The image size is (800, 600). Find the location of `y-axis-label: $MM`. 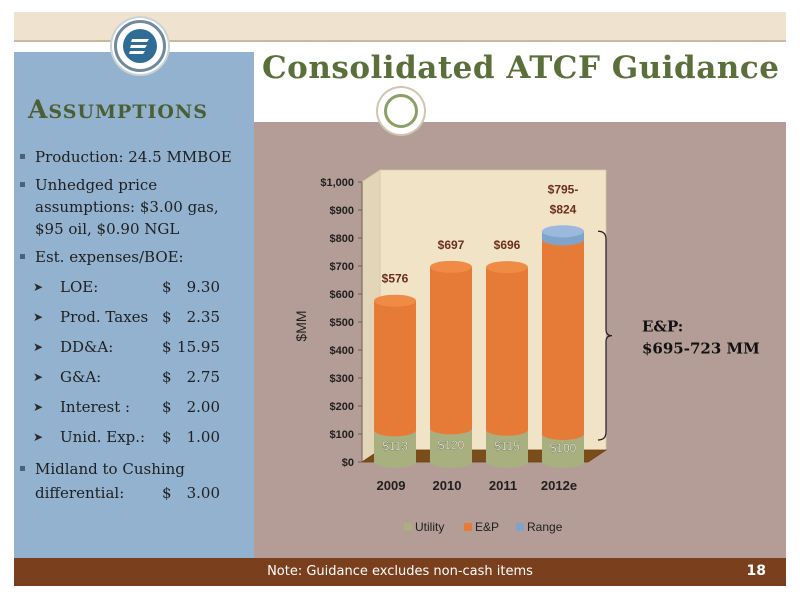

y-axis-label: $MM is located at coordinates (301, 325).